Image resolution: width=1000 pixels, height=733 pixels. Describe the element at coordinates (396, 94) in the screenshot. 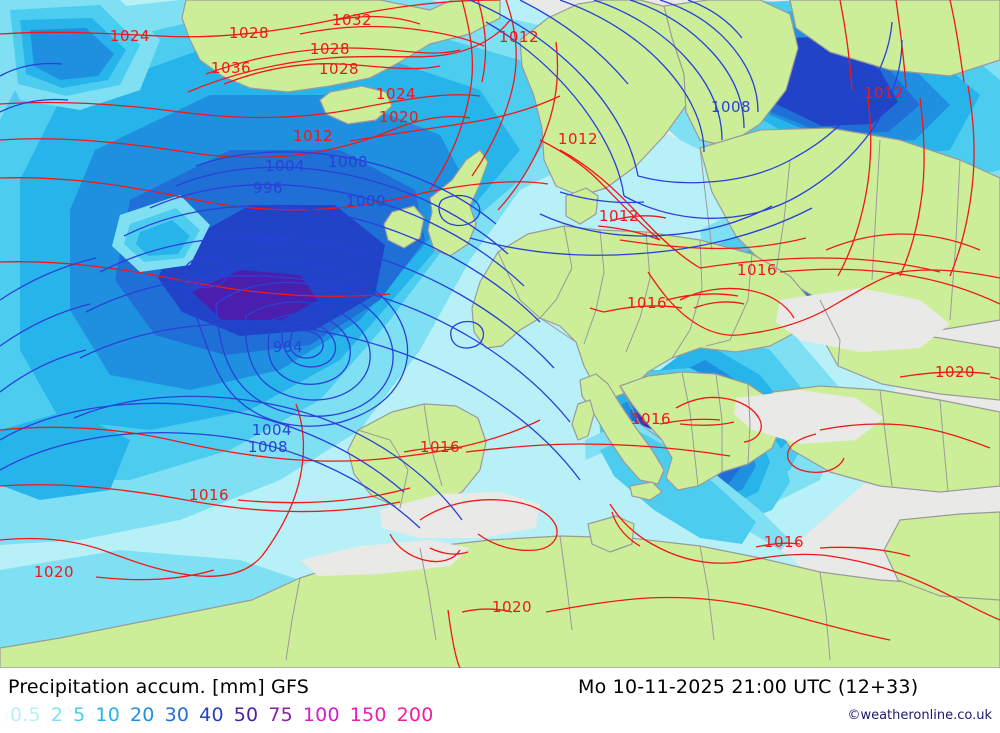

I see `isobar-label-1024-6: 1024` at that location.